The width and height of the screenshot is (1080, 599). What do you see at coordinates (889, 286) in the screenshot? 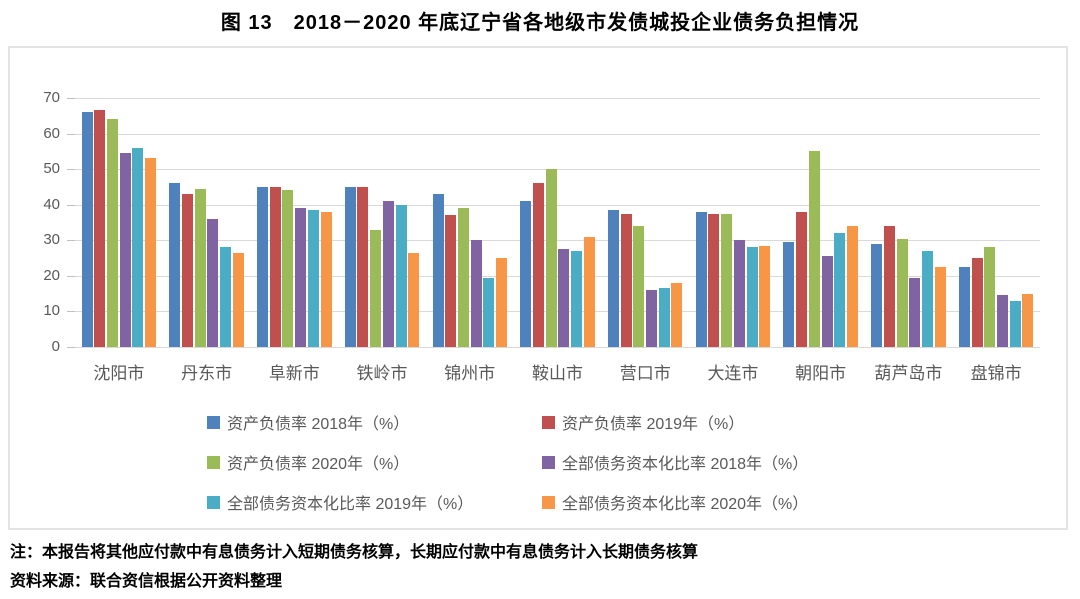
I see `bar-葫芦岛市-series1` at bounding box center [889, 286].